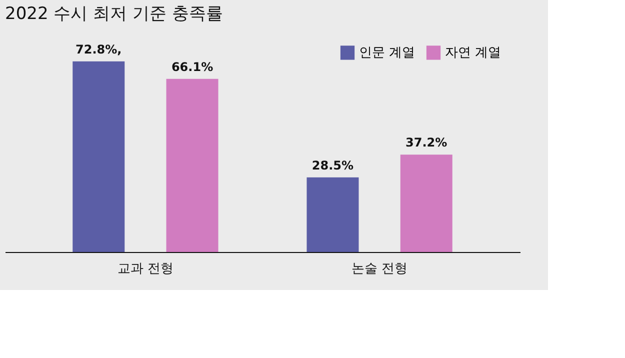 This screenshot has width=625, height=358. I want to click on legend-label: 자연 계열, so click(473, 53).